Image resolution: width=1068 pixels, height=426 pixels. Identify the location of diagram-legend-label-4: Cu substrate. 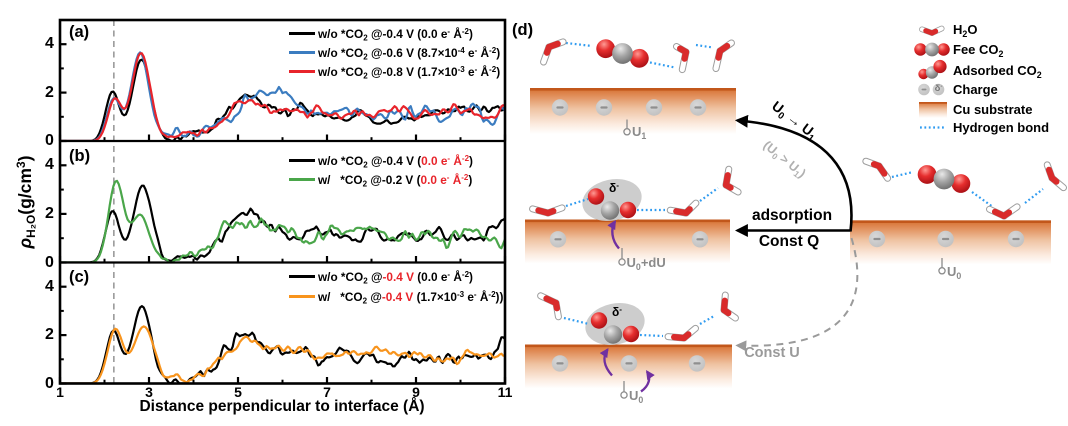
(992, 109).